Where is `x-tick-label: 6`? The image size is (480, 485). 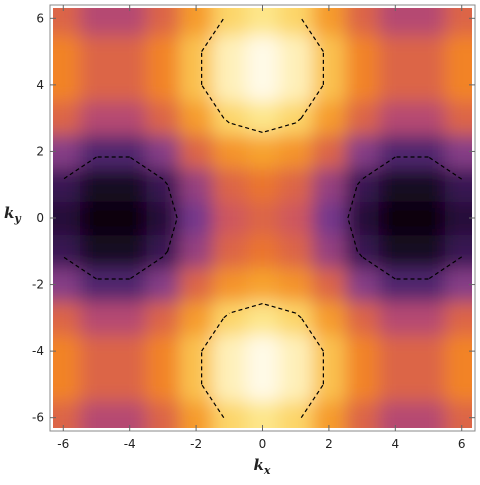
x-tick-label: 6 is located at coordinates (462, 444).